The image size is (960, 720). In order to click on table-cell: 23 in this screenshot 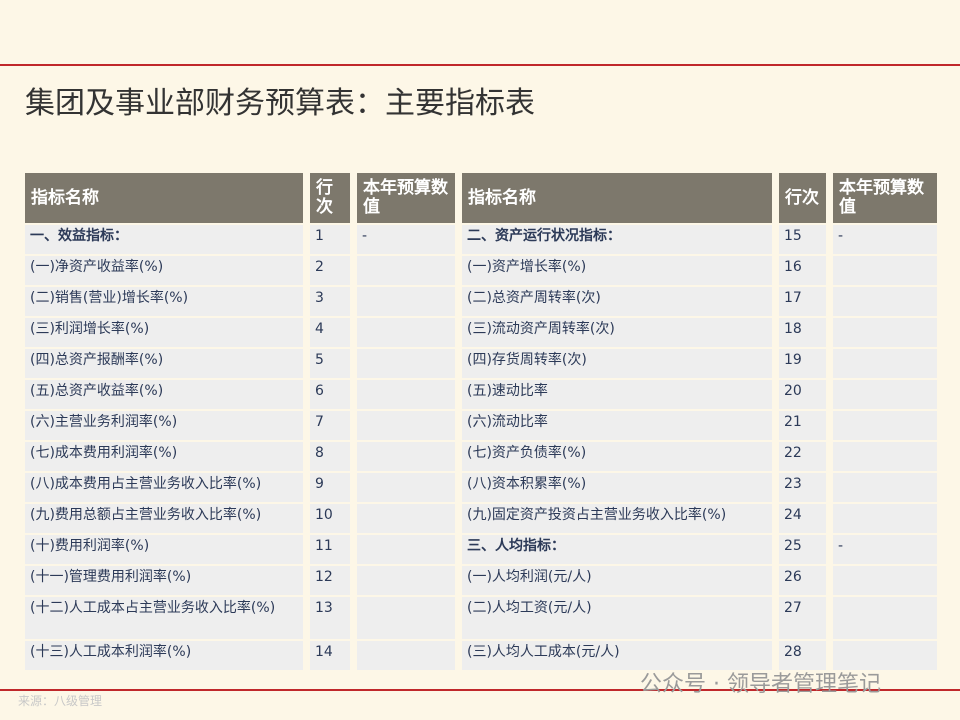, I will do `click(802, 487)`.